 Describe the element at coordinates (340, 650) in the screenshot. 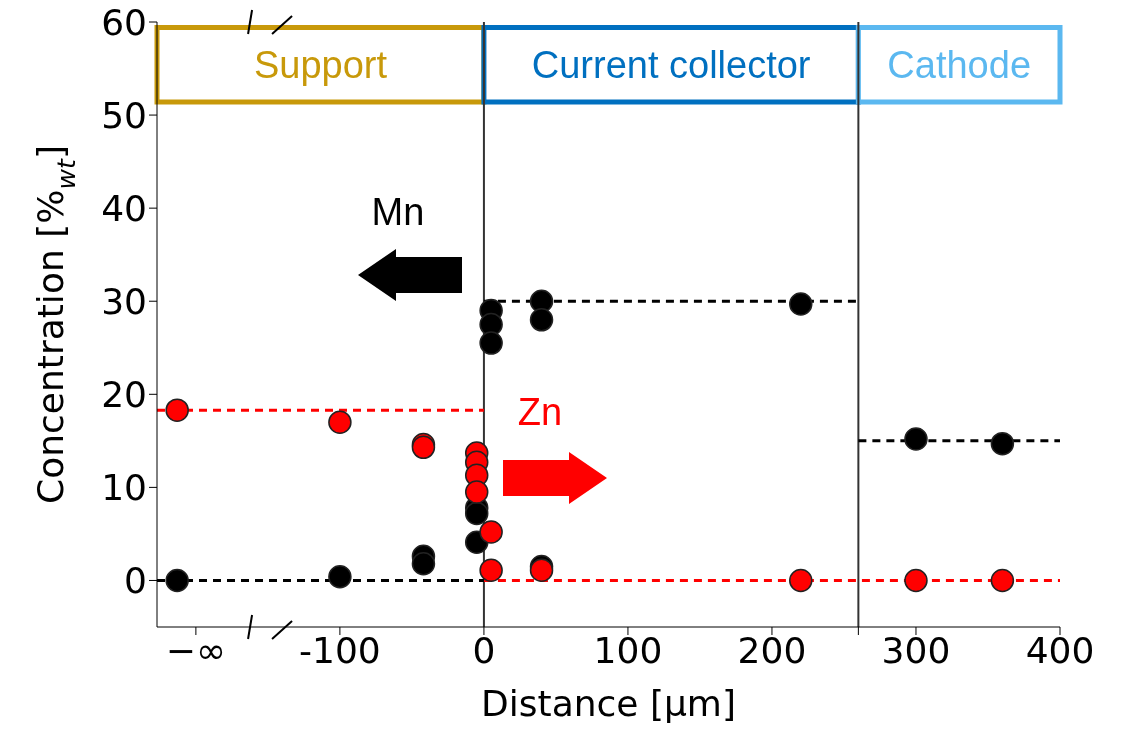

I see `x-tick-label: -100` at that location.